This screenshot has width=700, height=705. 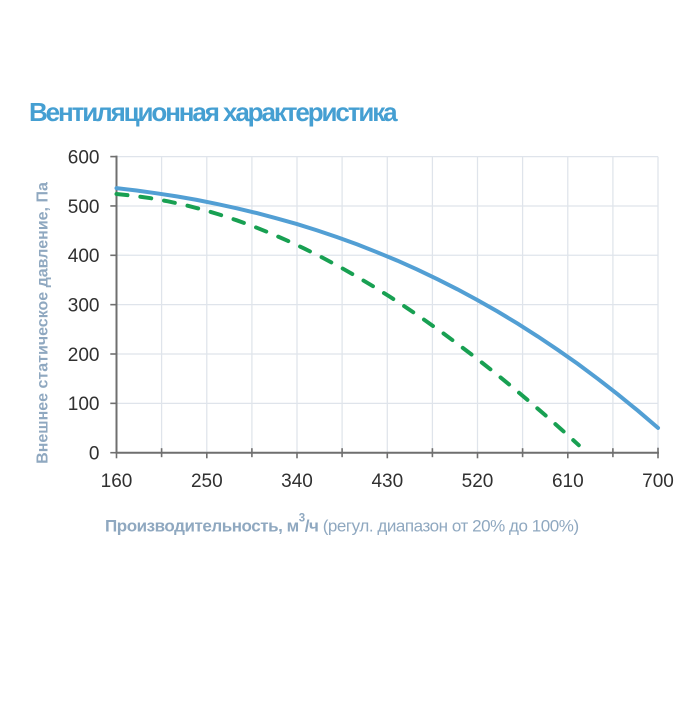 I want to click on svg-text: 100, so click(x=84, y=404).